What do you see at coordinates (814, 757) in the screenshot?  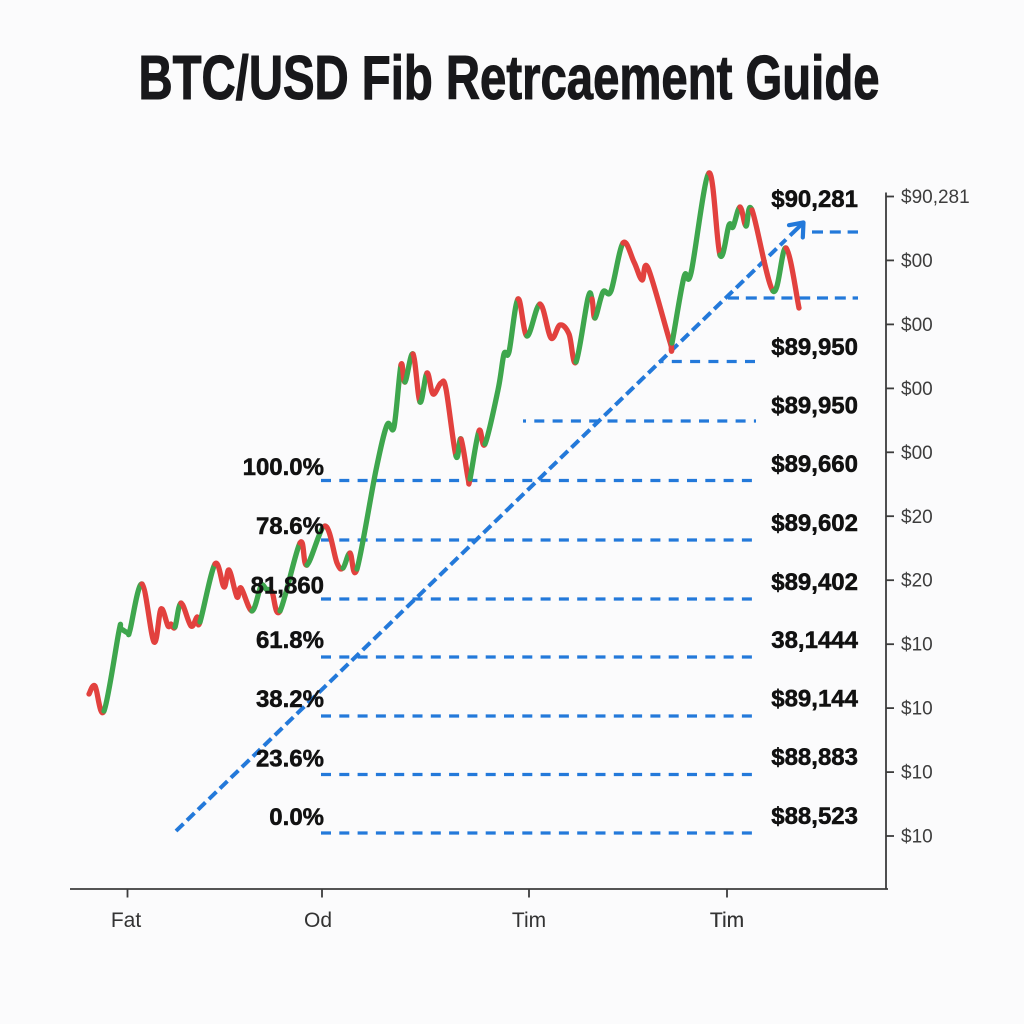 I see `svg-text: $88,883` at bounding box center [814, 757].